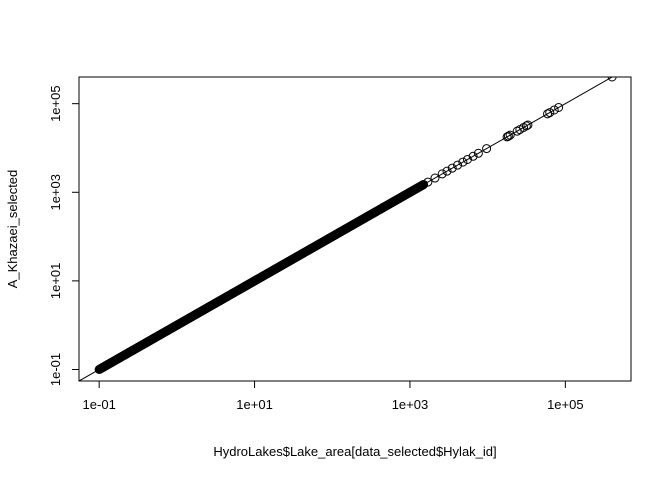 This screenshot has height=480, width=672. I want to click on y-axis: 1e-01 1e+01 1e+03 1e+05, so click(64, 235).